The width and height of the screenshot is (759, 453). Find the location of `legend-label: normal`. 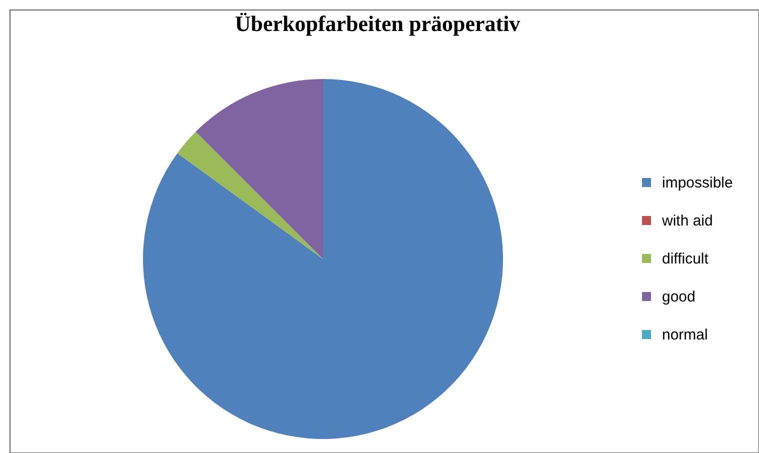

legend-label: normal is located at coordinates (685, 335).